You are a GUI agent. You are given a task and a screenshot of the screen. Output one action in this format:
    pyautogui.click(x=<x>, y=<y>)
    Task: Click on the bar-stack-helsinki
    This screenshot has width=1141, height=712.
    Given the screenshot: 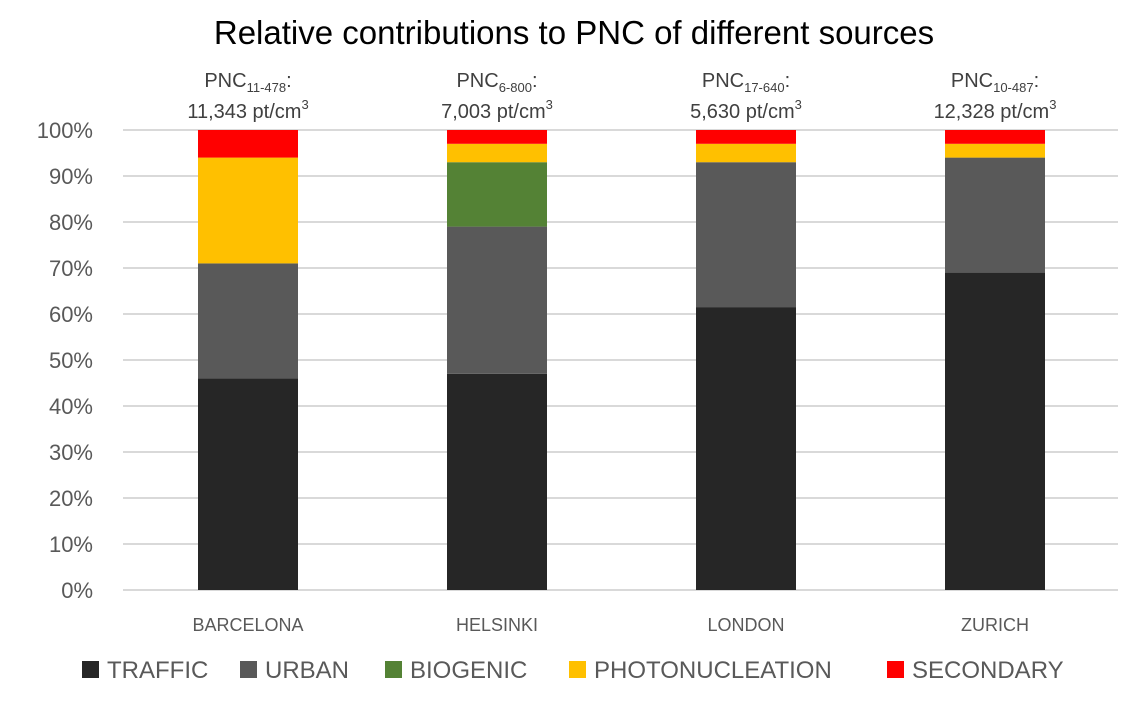 What is the action you would take?
    pyautogui.click(x=497, y=360)
    